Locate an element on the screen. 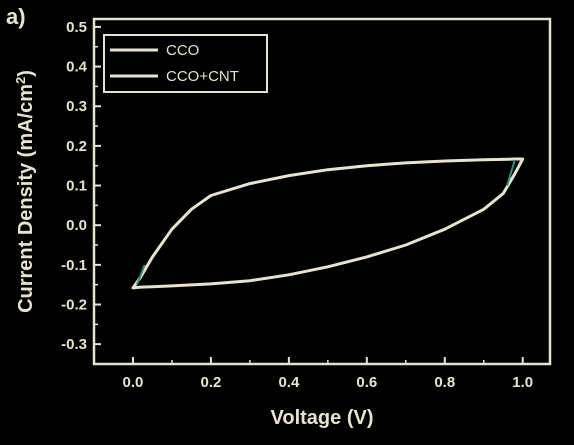 The height and width of the screenshot is (445, 574). y-tick-label: 0.2 is located at coordinates (76, 146).